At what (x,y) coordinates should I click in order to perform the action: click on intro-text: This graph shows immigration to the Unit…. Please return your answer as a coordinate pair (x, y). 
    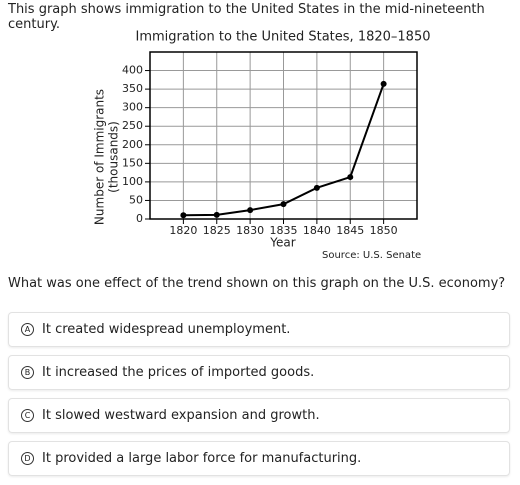
    Looking at the image, I should click on (246, 17).